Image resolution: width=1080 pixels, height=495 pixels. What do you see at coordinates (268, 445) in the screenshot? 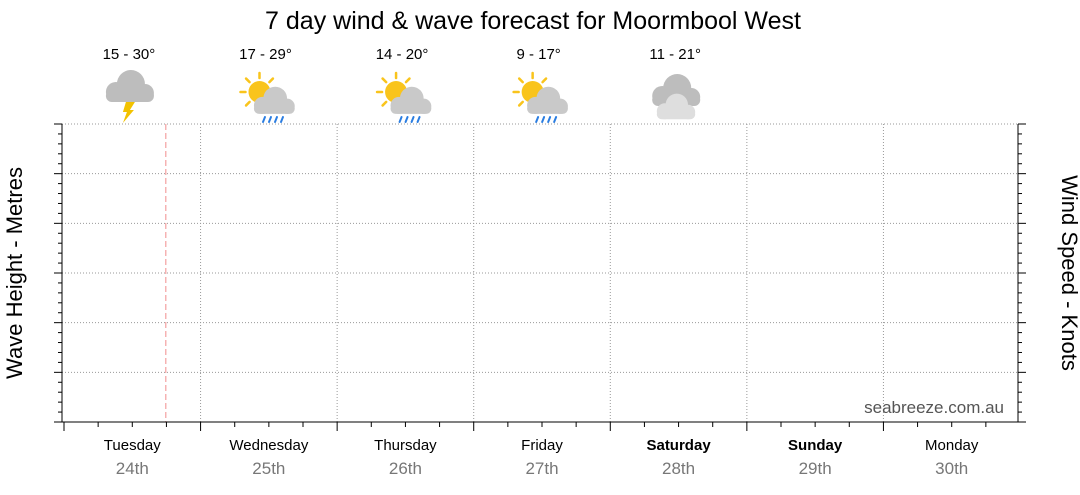
I see `day-name-label: Wednesday` at bounding box center [268, 445].